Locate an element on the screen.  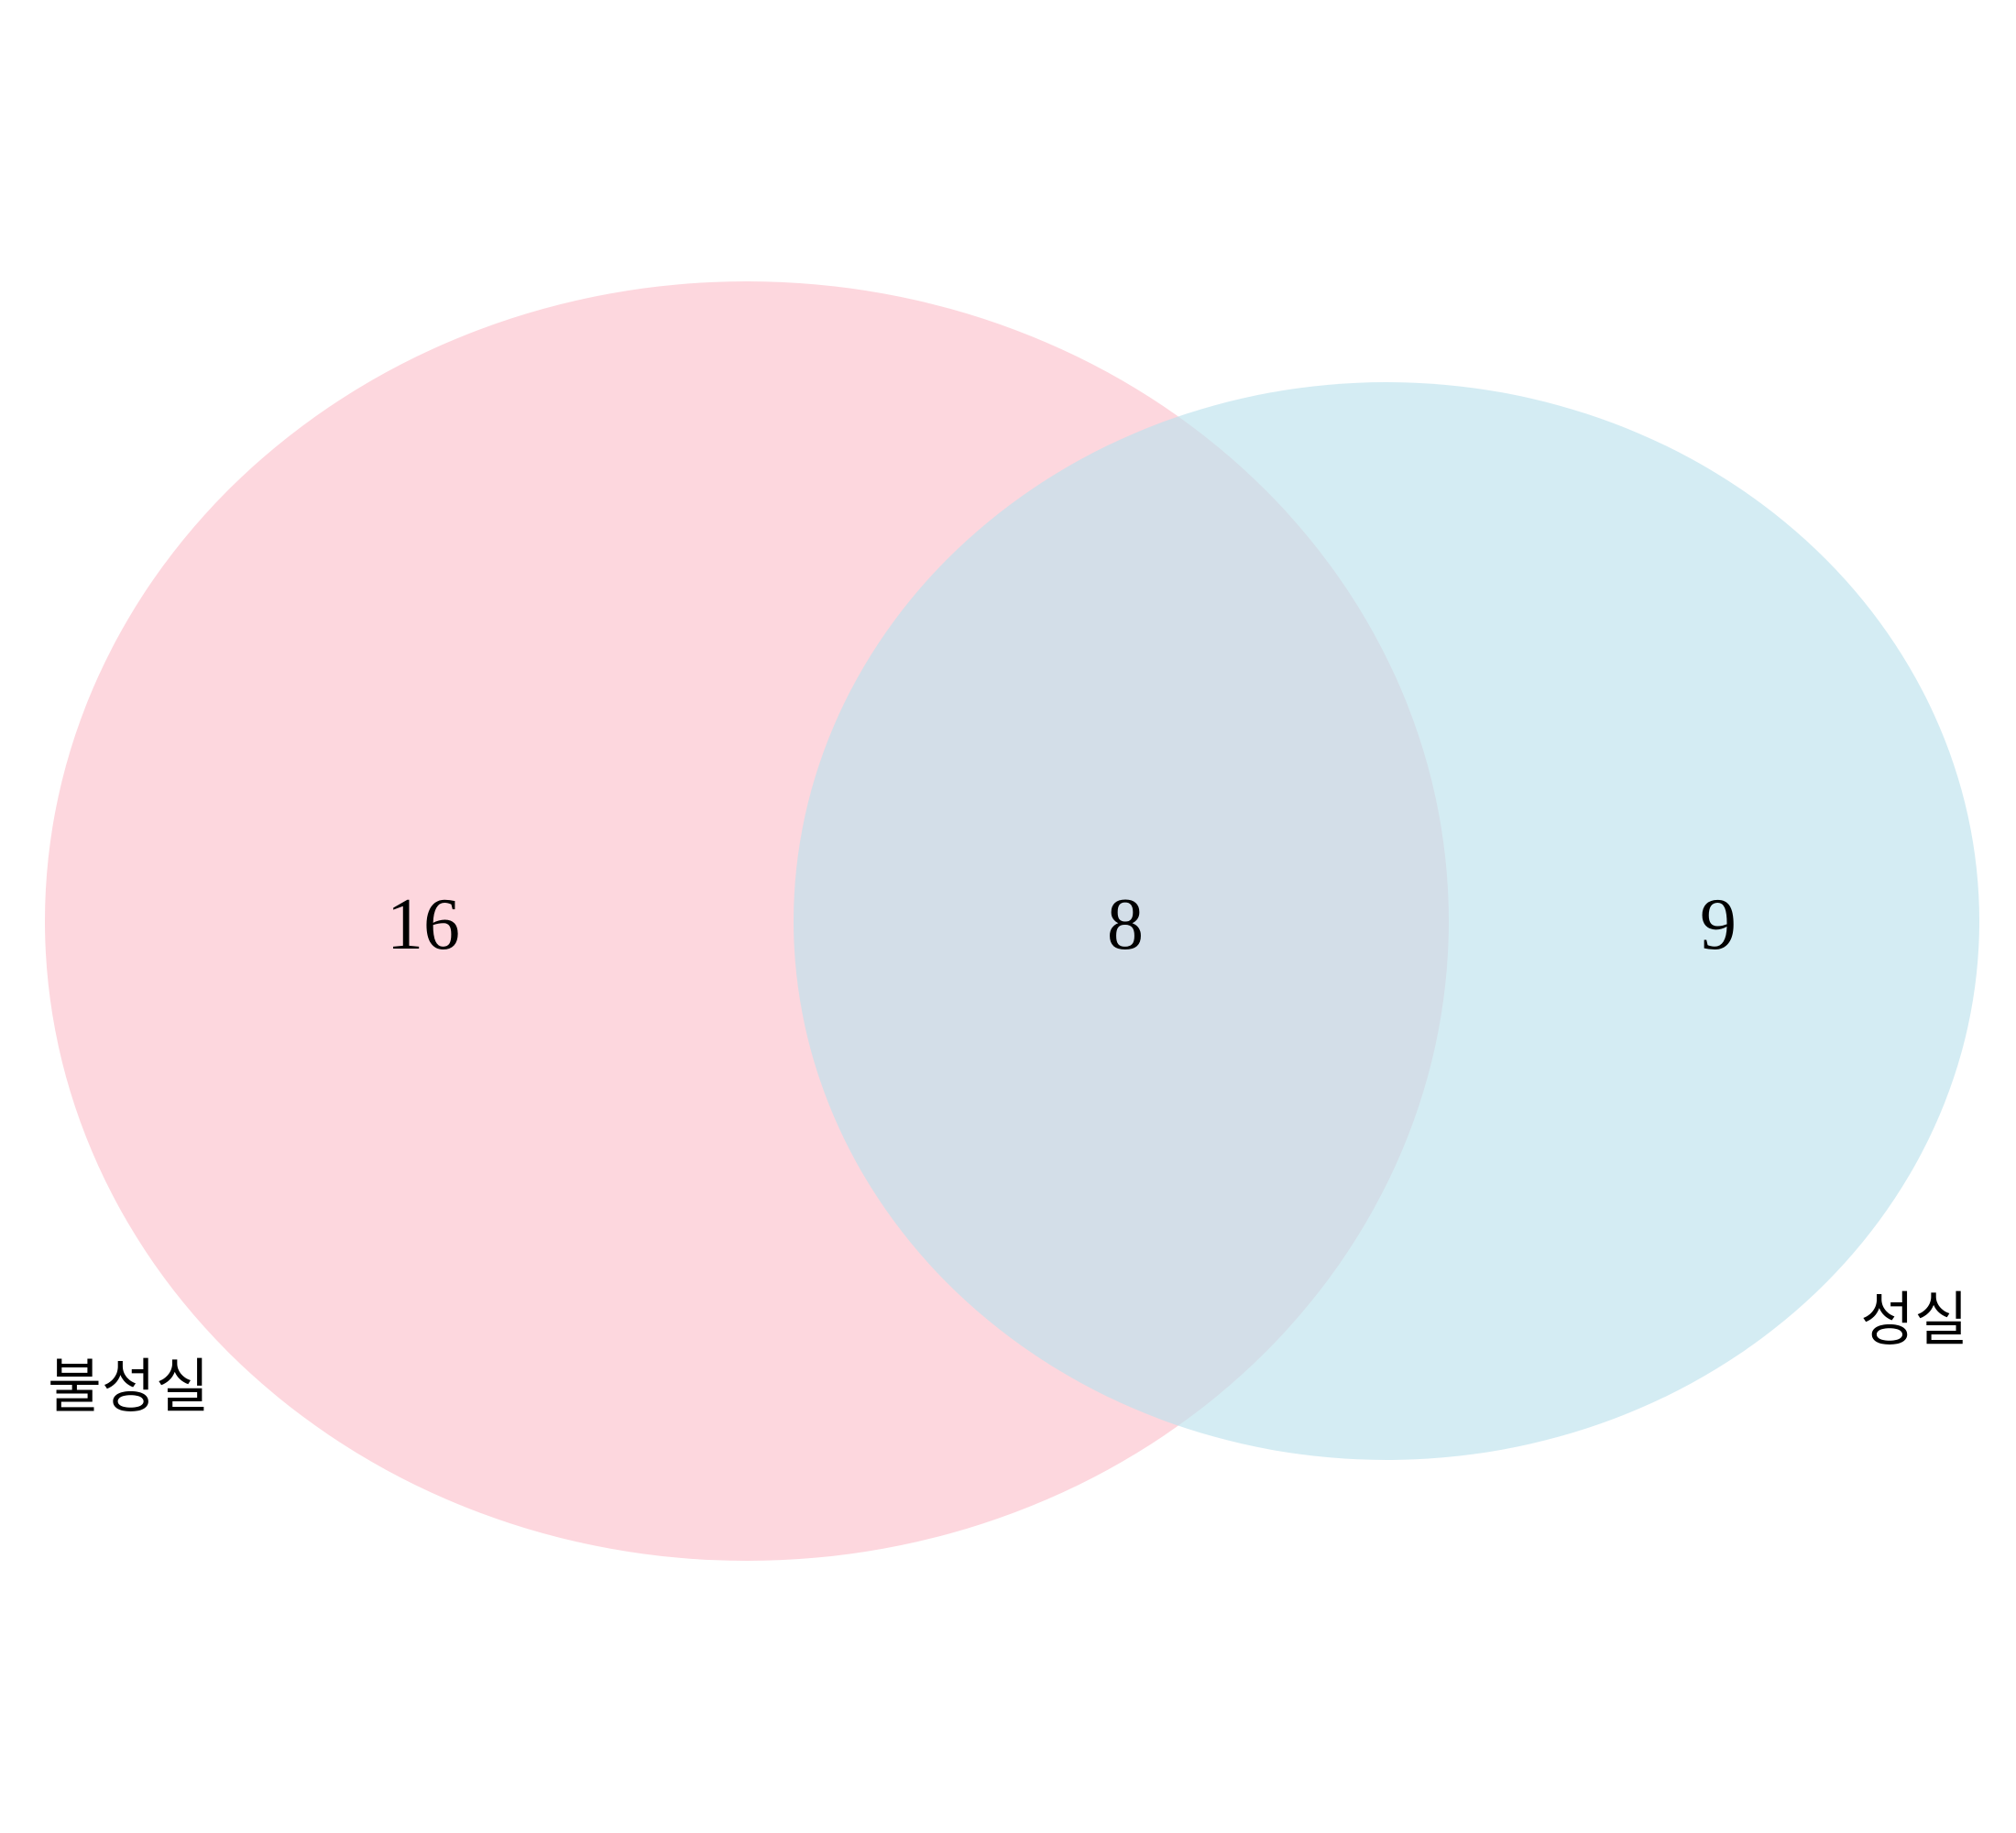
set-label-right: 성실 is located at coordinates (1914, 1321).